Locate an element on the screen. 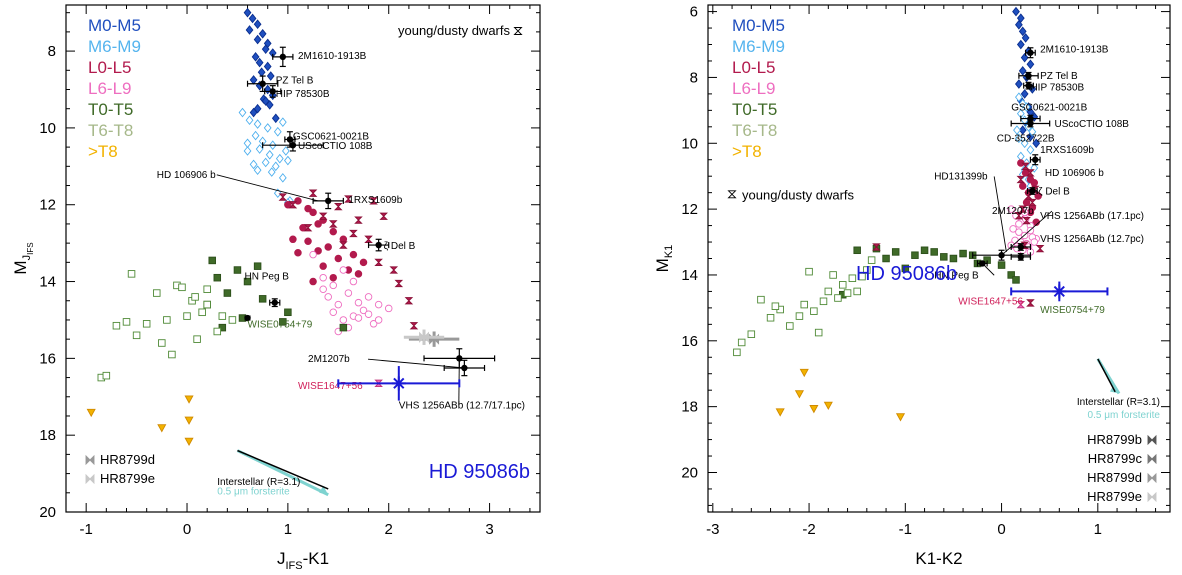 This screenshot has height=575, width=1182. y-axis-title-main: M is located at coordinates (20, 267).